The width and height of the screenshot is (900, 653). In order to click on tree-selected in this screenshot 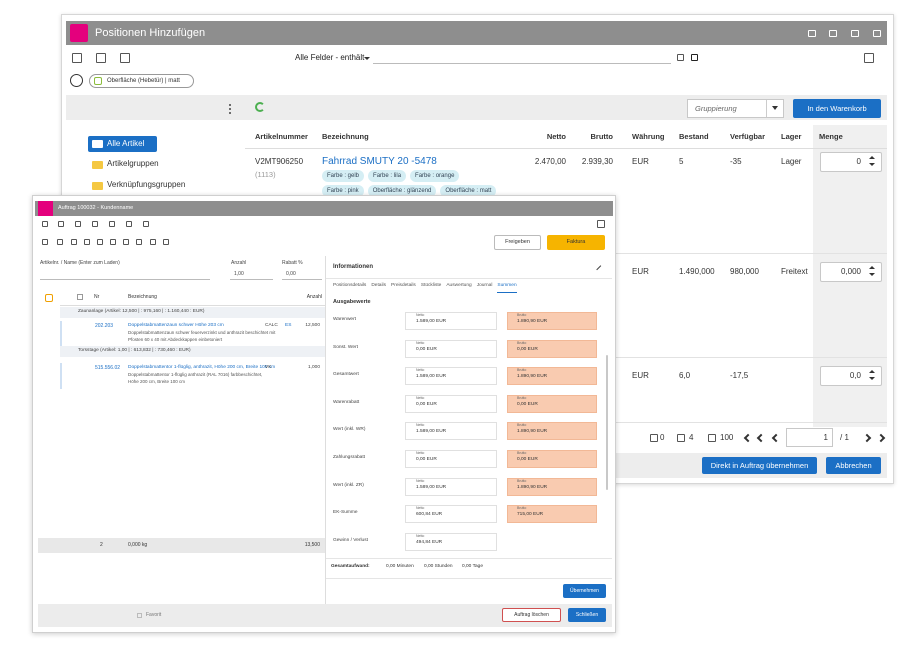, I will do `click(122, 144)`.